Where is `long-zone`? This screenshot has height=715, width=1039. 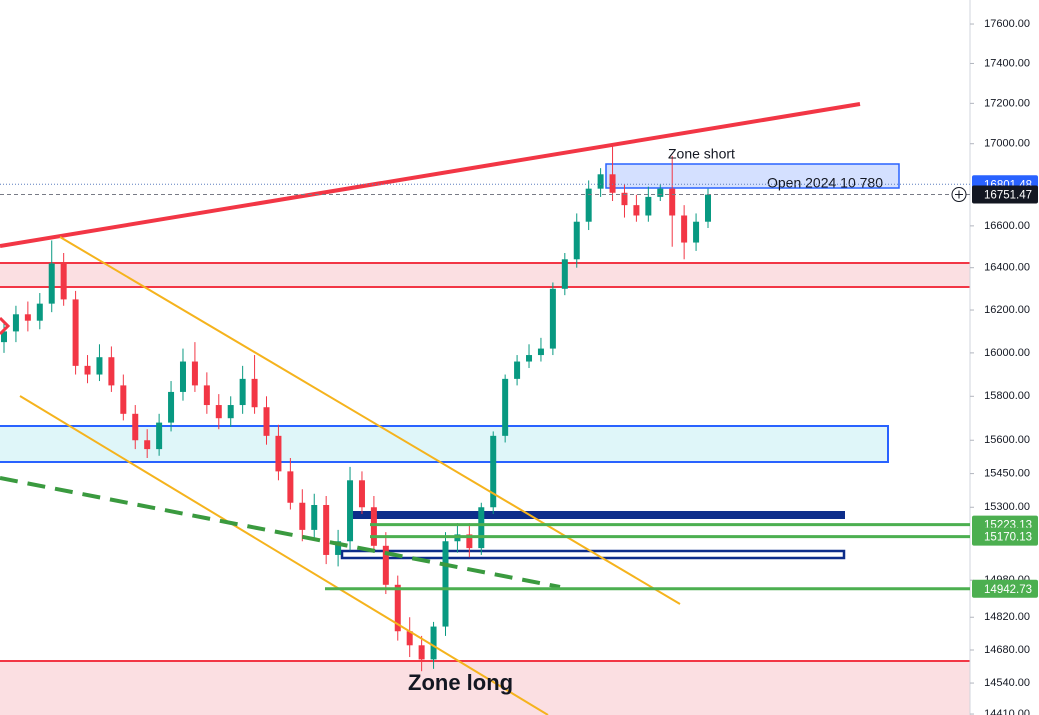 long-zone is located at coordinates (485, 688).